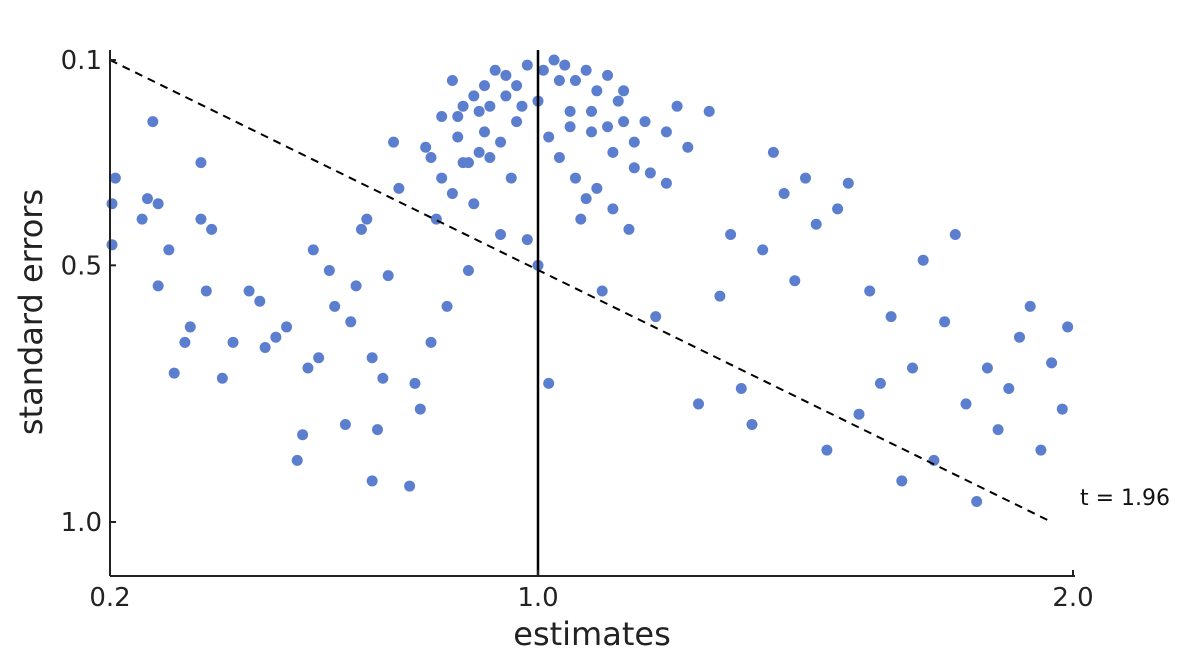 The width and height of the screenshot is (1200, 668). I want to click on x-tick-label: 0.2, so click(109, 598).